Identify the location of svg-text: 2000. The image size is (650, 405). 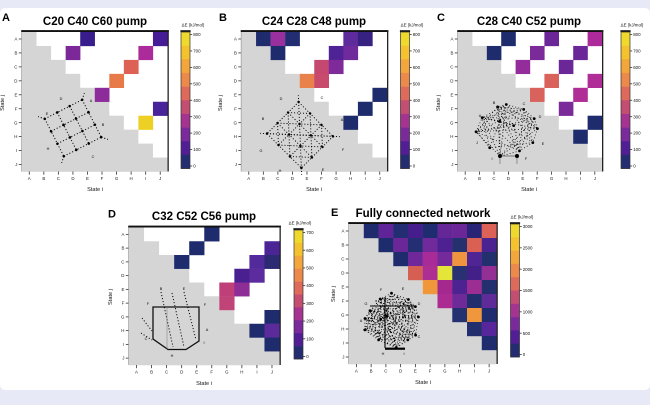
(528, 269).